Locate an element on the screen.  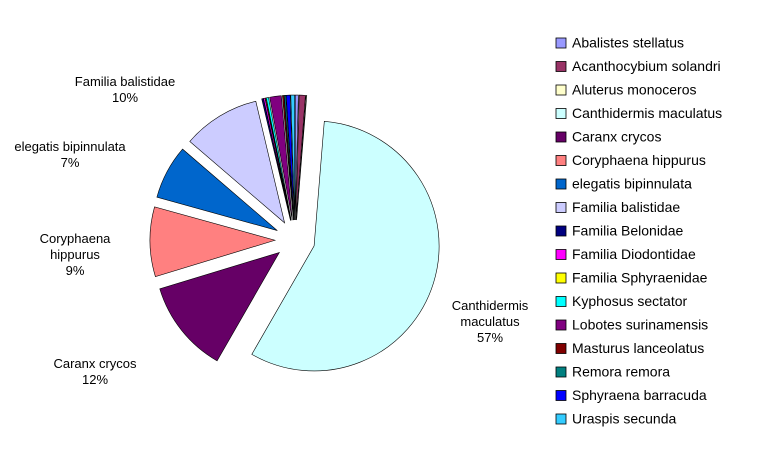
data-label: Coryphaena hippurus 9% is located at coordinates (75, 255).